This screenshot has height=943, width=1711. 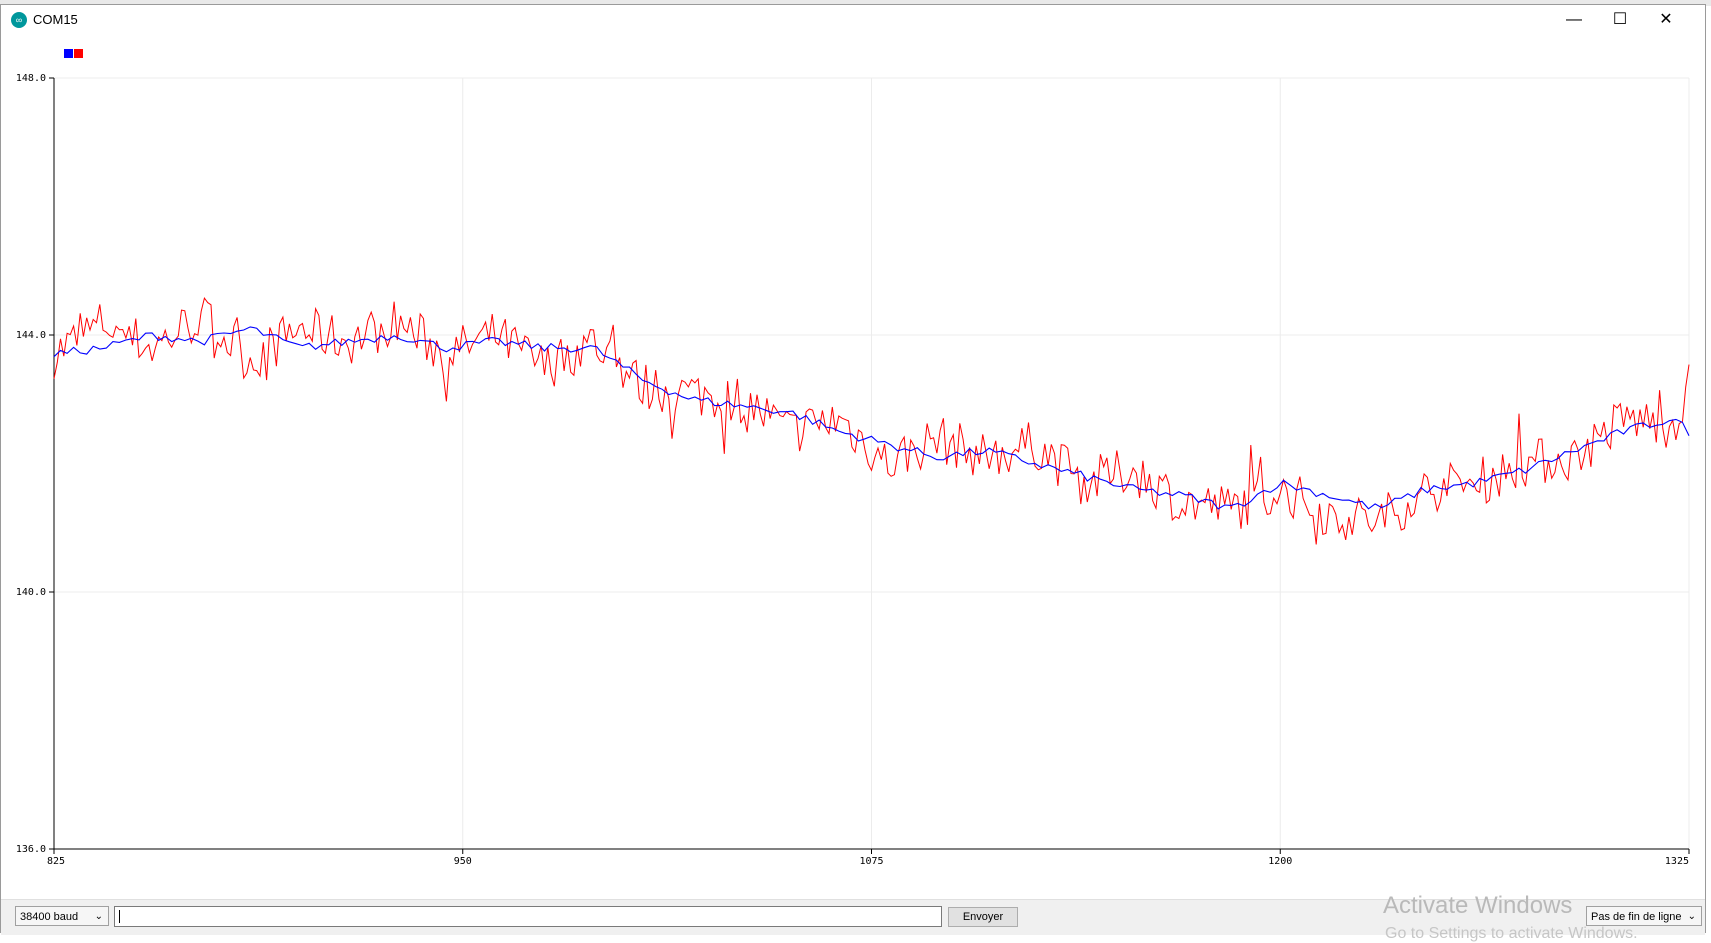 What do you see at coordinates (1574, 19) in the screenshot?
I see `minimize-button: —` at bounding box center [1574, 19].